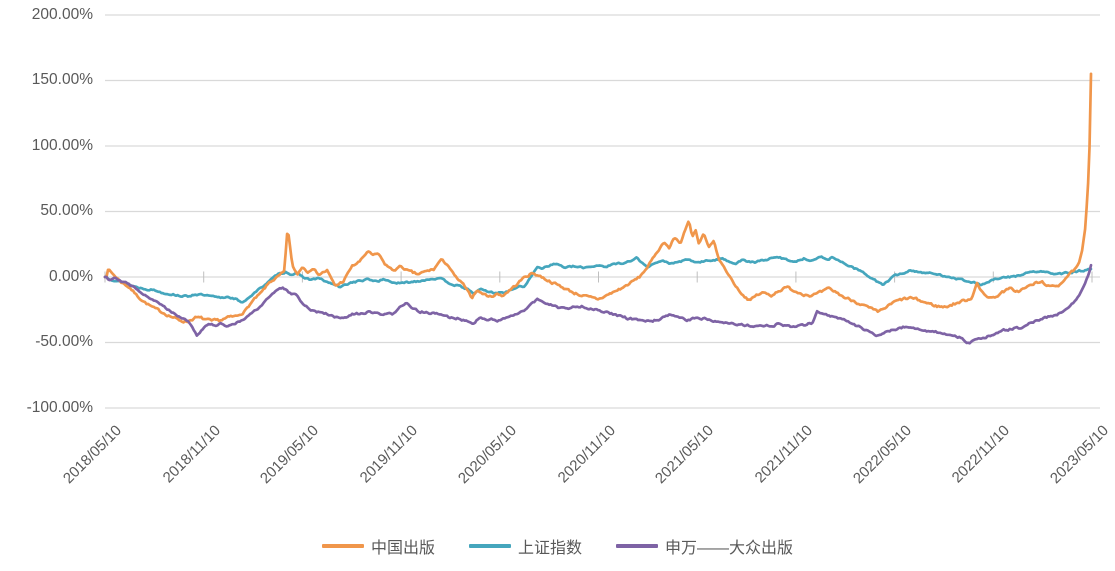 This screenshot has height=571, width=1115. I want to click on y-axis-tick-label: 0.00%, so click(71, 276).